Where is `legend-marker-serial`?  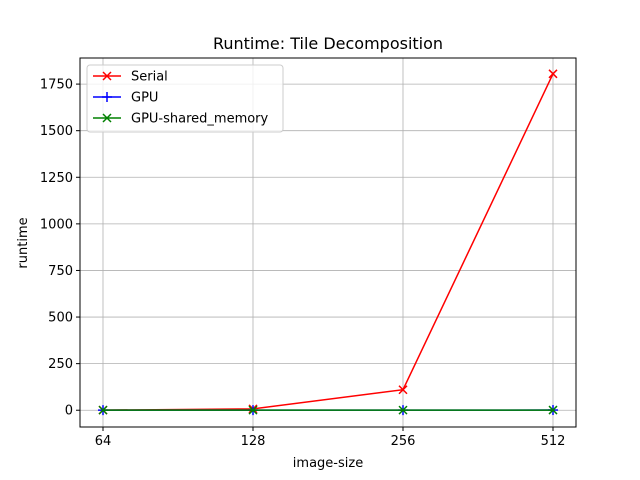 legend-marker-serial is located at coordinates (107, 76).